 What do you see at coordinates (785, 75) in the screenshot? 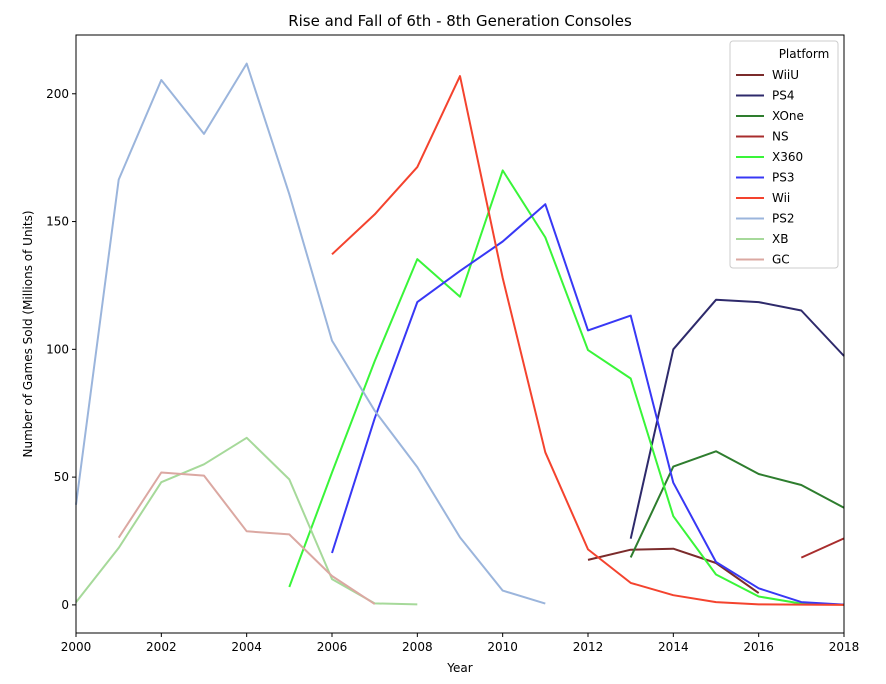
I see `legend-label-wiiu: WiiU` at bounding box center [785, 75].